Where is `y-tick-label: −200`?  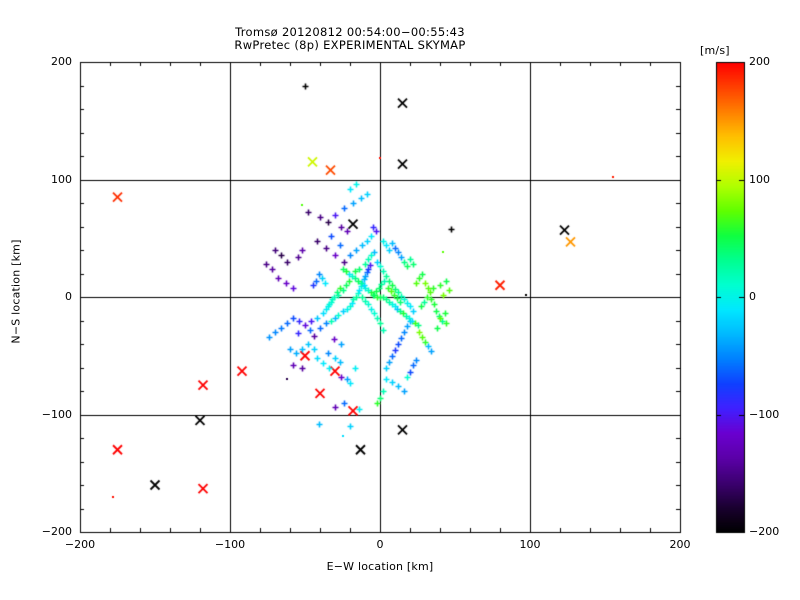
y-tick-label: −200 is located at coordinates (56, 531).